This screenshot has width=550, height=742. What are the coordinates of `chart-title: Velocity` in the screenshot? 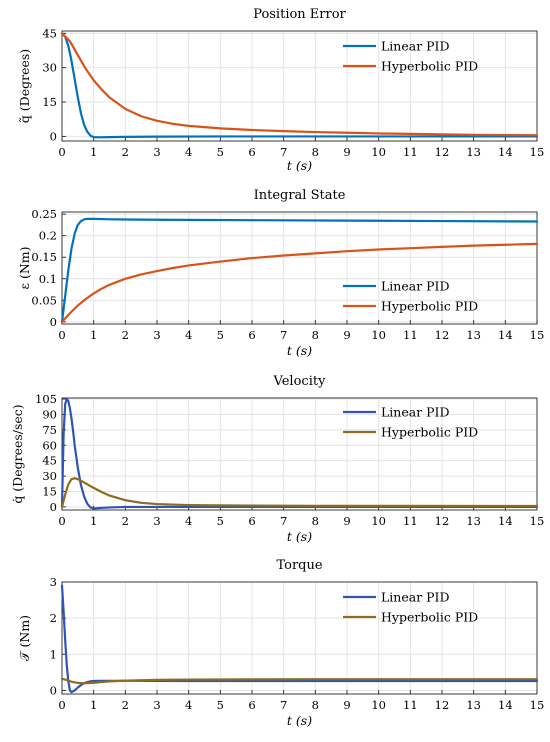 It's located at (300, 381).